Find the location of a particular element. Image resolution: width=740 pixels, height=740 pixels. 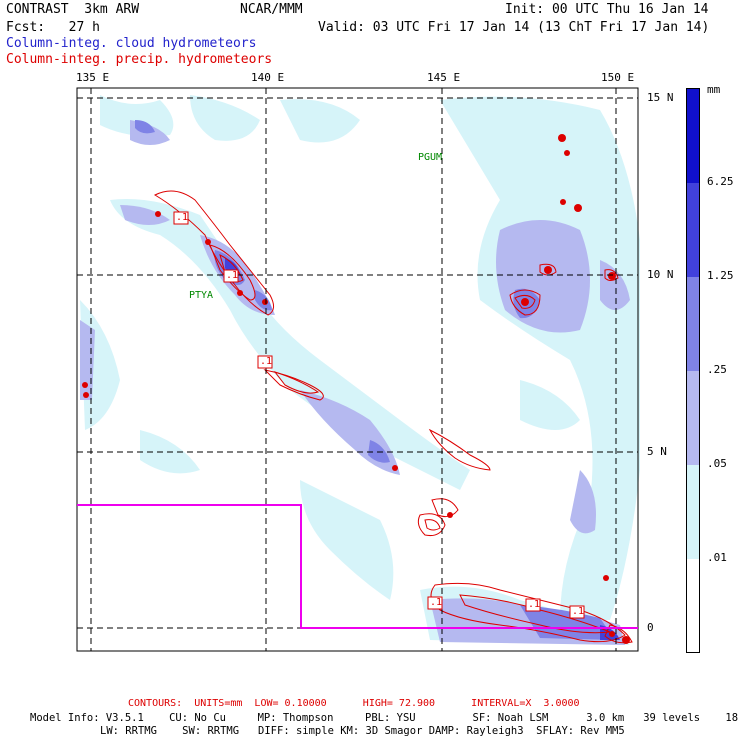

lat-label-10n: 10 N is located at coordinates (660, 274).